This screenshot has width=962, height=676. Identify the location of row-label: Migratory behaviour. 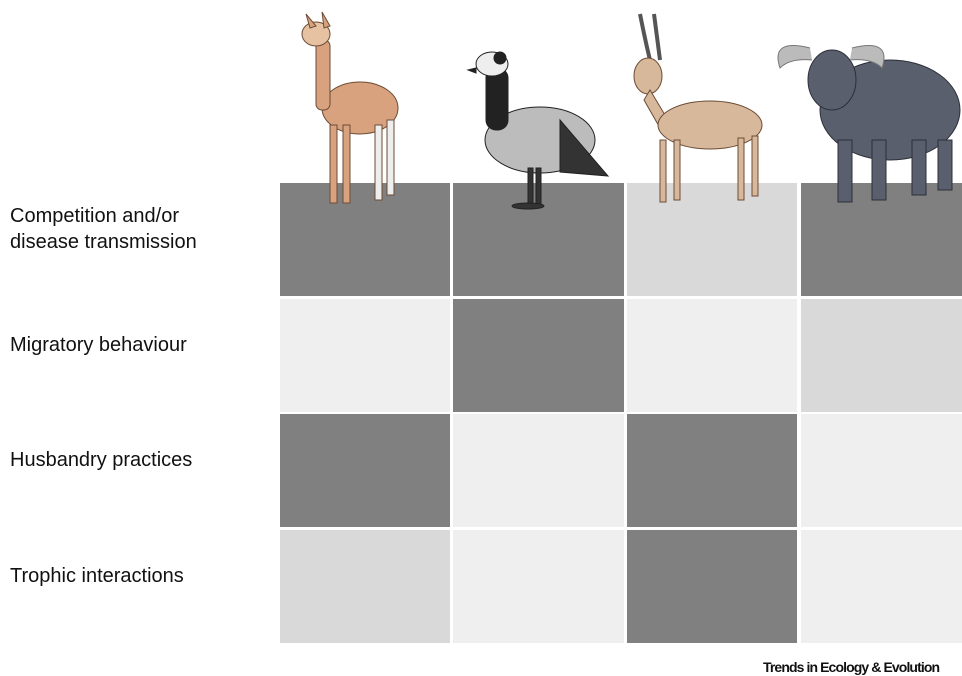
(98, 345).